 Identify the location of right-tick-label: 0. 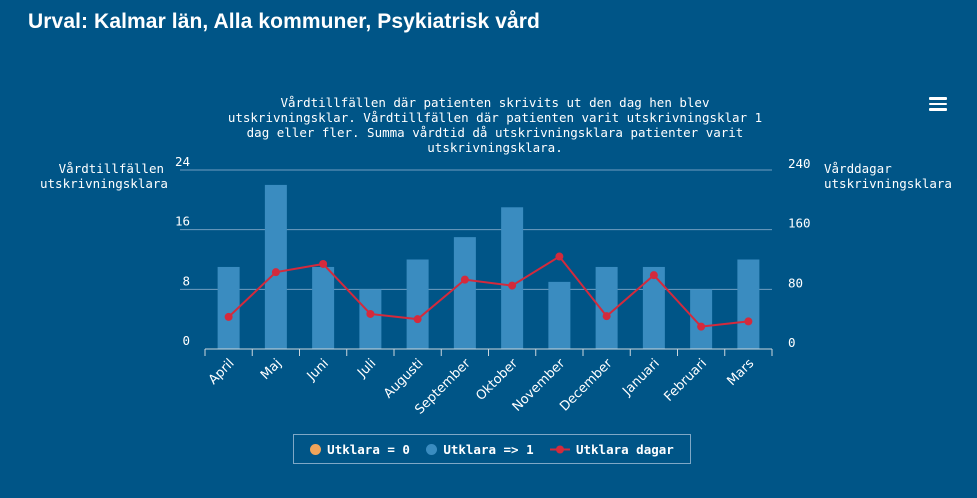
(792, 342).